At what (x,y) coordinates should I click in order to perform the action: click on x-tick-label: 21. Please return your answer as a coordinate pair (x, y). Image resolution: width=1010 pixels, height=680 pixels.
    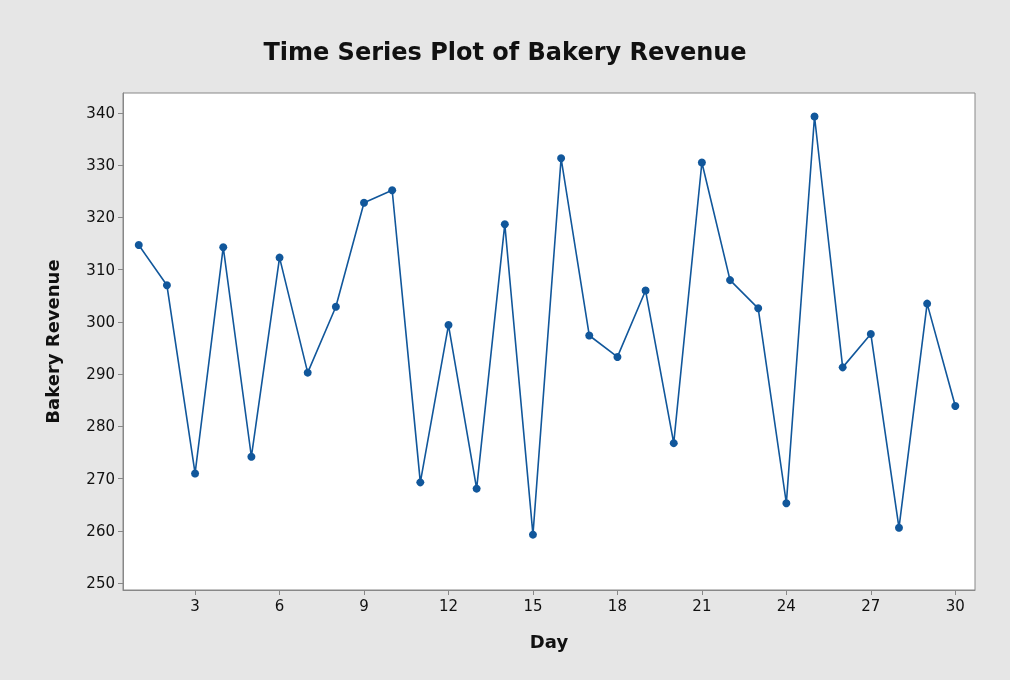
    Looking at the image, I should click on (702, 605).